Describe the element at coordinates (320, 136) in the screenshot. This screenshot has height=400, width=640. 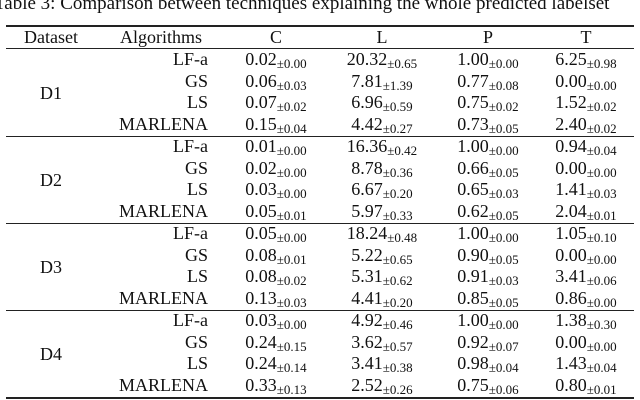
I see `group-rule` at that location.